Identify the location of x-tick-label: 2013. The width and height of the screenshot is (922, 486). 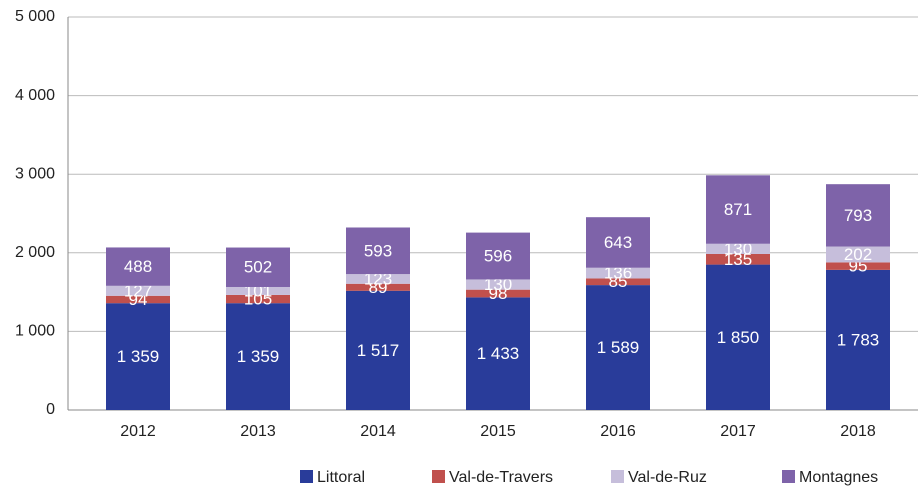
(258, 431).